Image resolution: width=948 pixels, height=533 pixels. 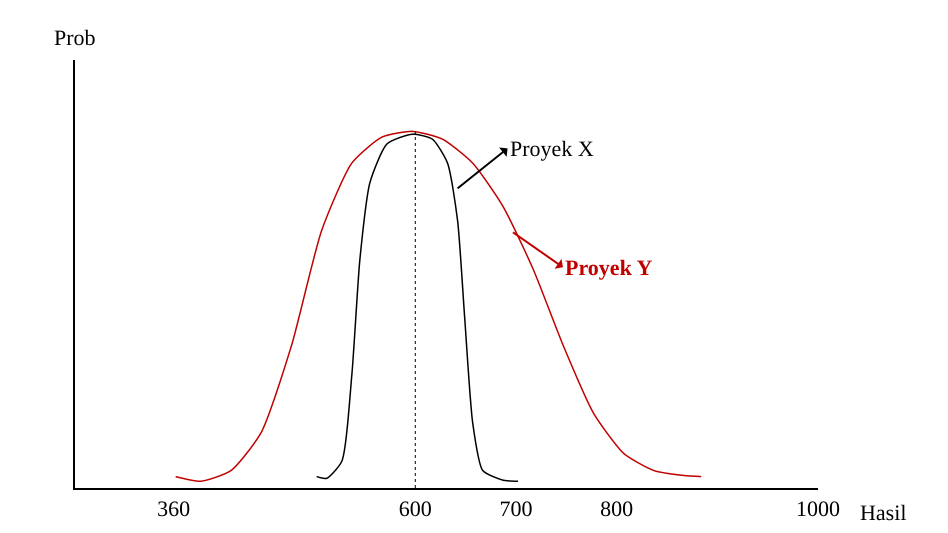 What do you see at coordinates (515, 509) in the screenshot?
I see `x-tick-label: 700` at bounding box center [515, 509].